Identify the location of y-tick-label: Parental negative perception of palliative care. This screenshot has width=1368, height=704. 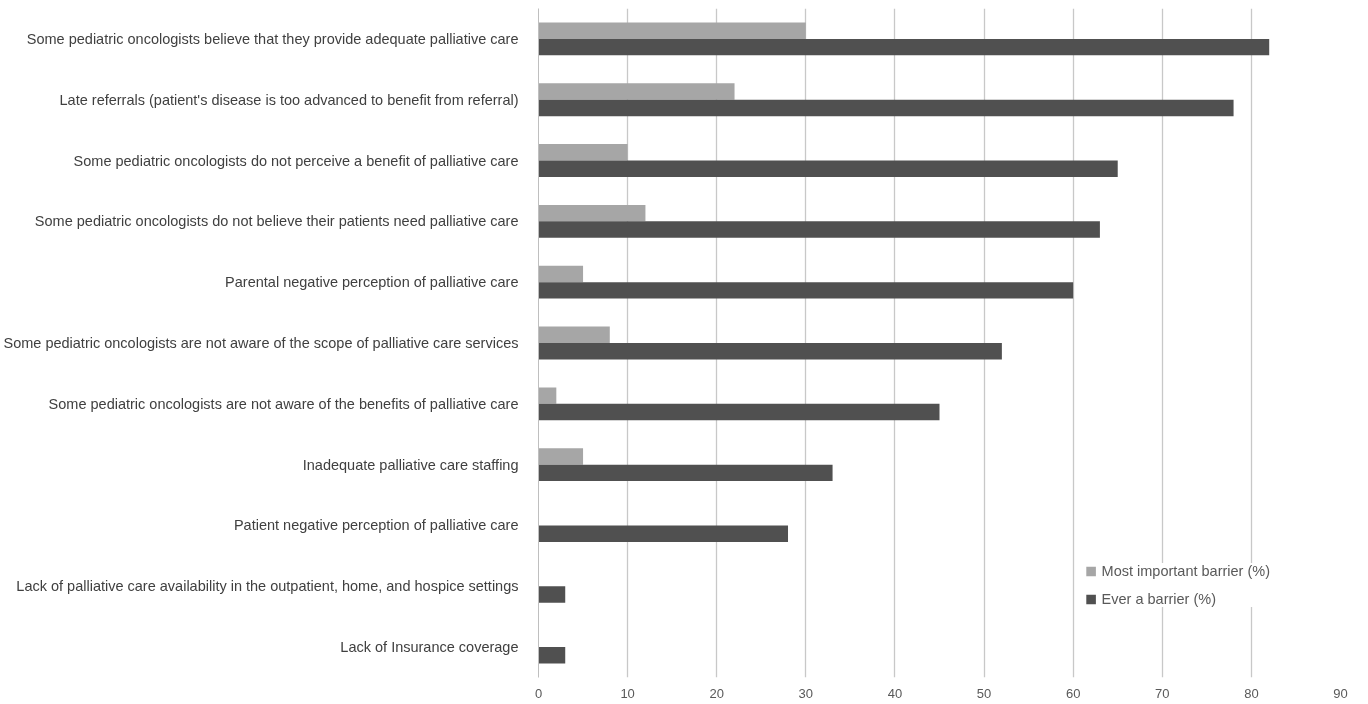
(372, 282).